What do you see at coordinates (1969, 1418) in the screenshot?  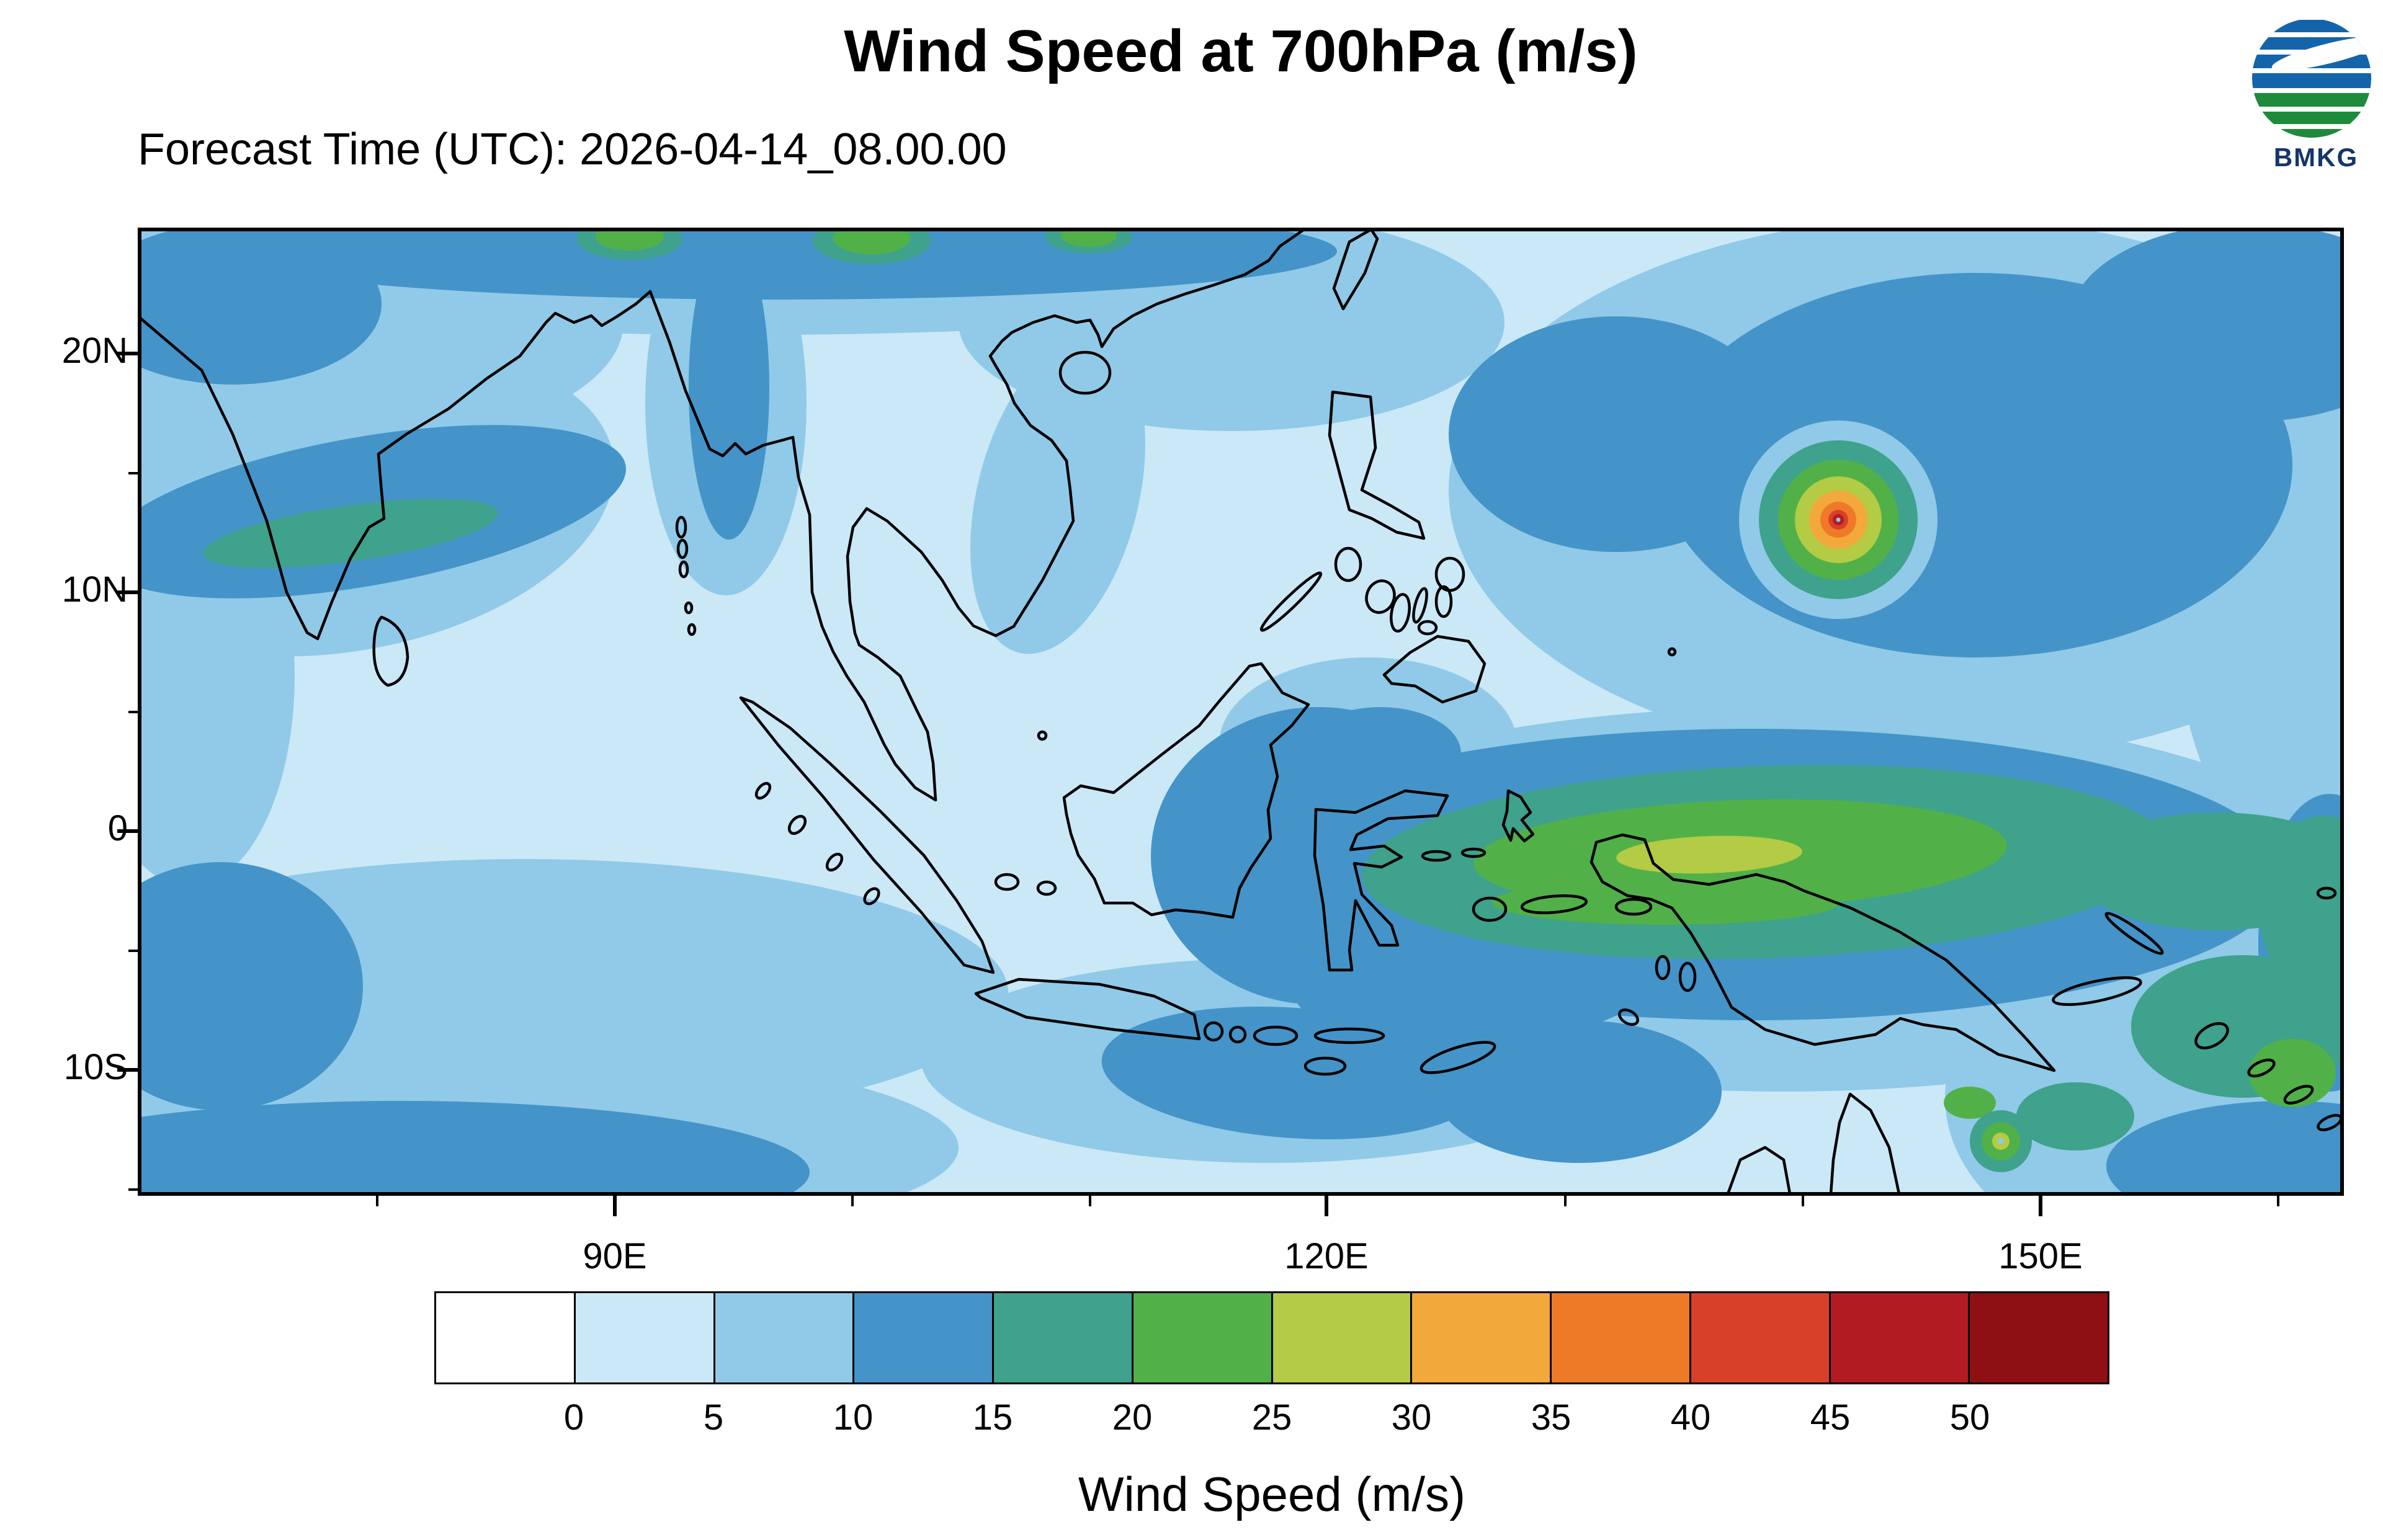 I see `colorbar-tick-50: 50` at bounding box center [1969, 1418].